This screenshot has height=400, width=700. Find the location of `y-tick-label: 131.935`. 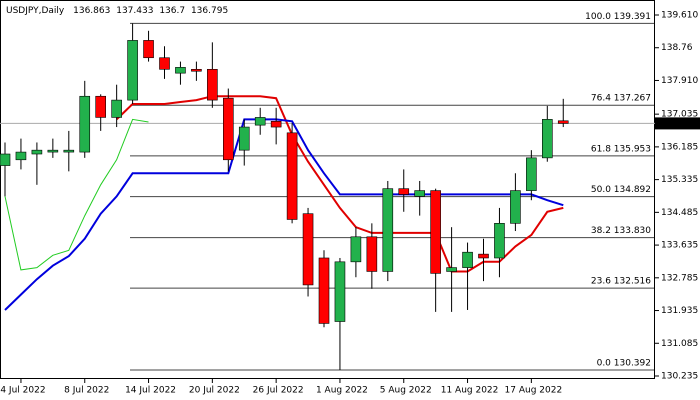

y-tick-label: 131.935 is located at coordinates (679, 311).